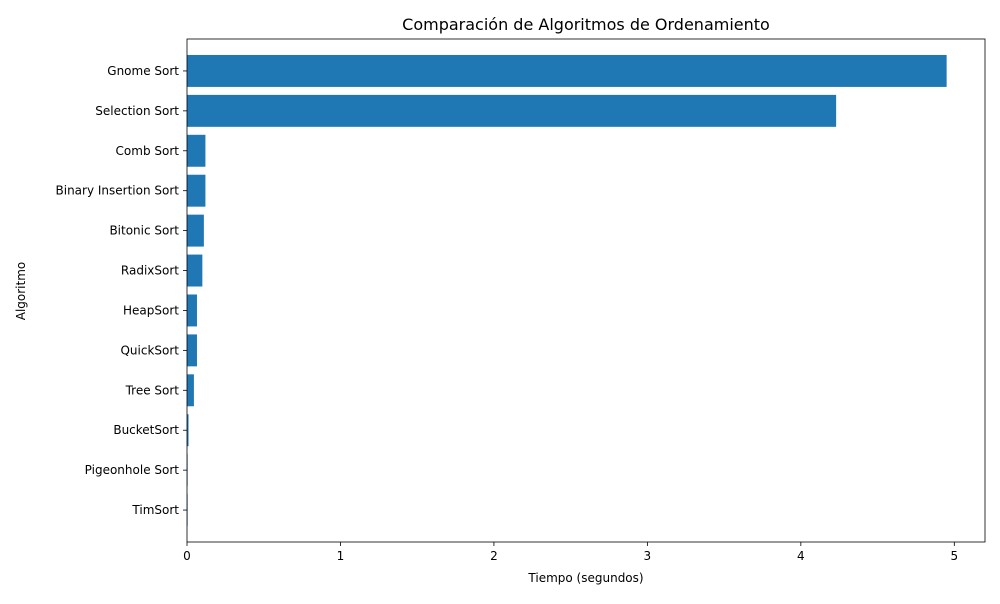 The height and width of the screenshot is (604, 1000). I want to click on x-tick-label: 1, so click(341, 556).